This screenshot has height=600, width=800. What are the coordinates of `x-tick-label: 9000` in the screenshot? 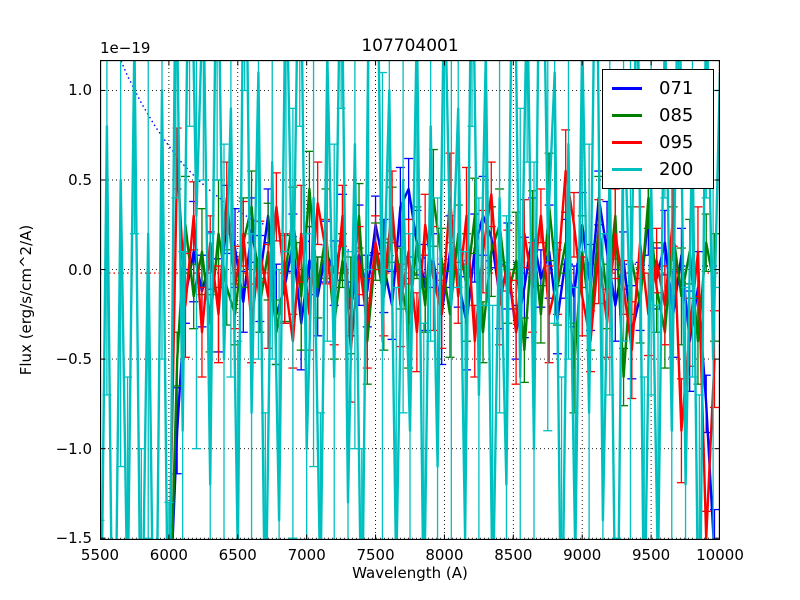 It's located at (582, 555).